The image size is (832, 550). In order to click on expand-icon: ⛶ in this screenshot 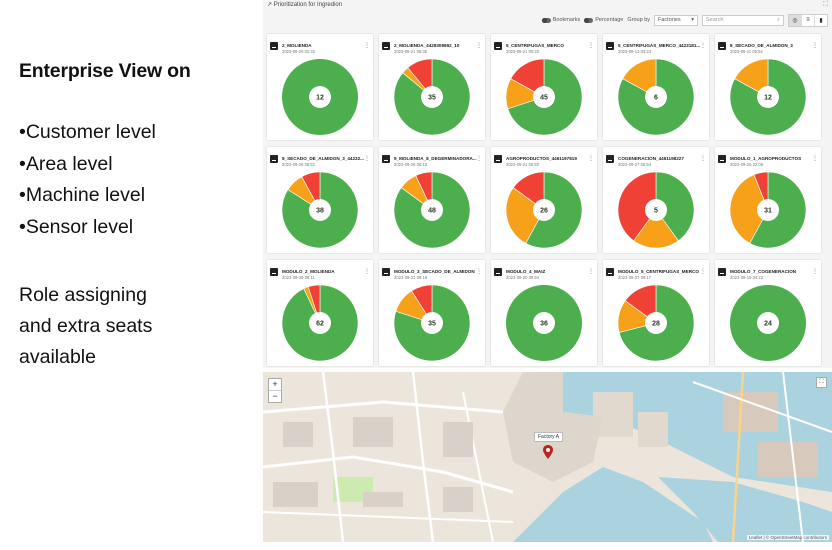, I will do `click(825, 4)`.